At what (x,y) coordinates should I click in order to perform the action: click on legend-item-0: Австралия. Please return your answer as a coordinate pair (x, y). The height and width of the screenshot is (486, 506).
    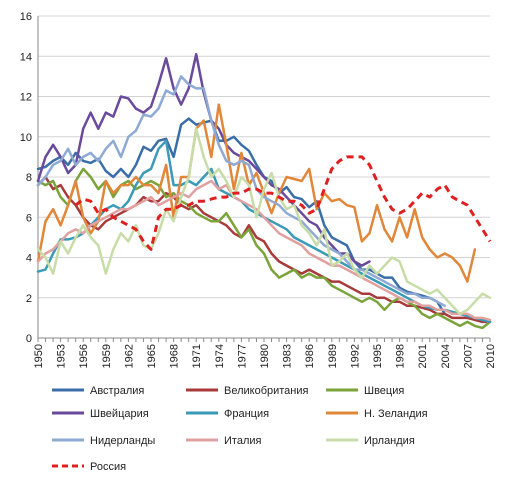
    Looking at the image, I should click on (98, 391).